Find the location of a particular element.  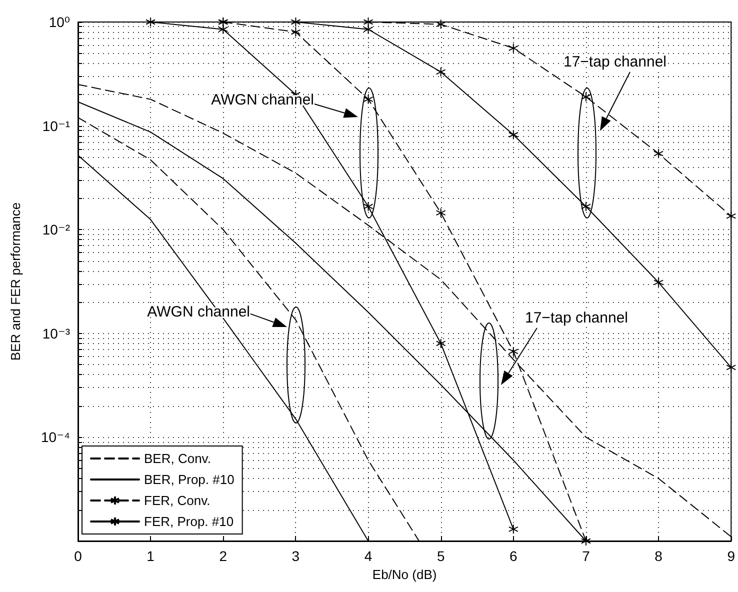

x-tick-label: 8 is located at coordinates (658, 556).